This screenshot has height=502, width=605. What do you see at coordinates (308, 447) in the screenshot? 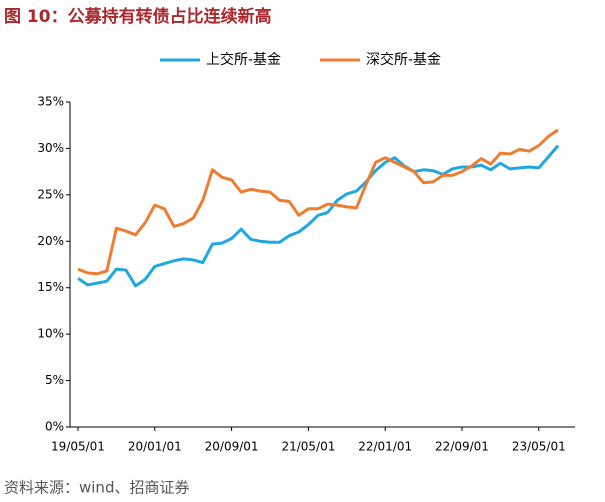
I see `x-tick-label: 21/05/01` at bounding box center [308, 447].